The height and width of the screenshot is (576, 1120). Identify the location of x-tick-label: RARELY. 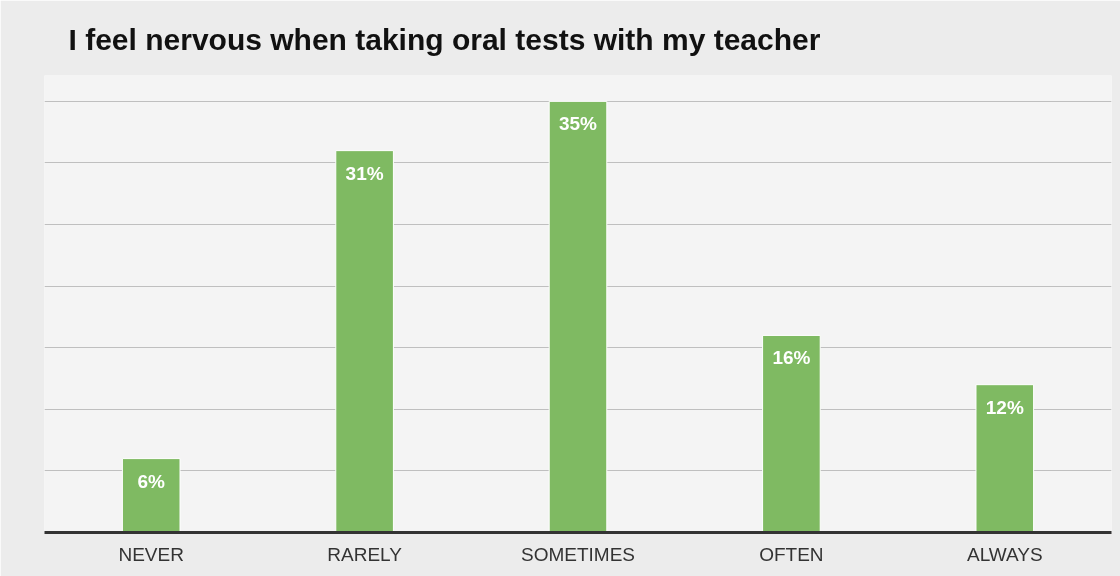
(365, 554).